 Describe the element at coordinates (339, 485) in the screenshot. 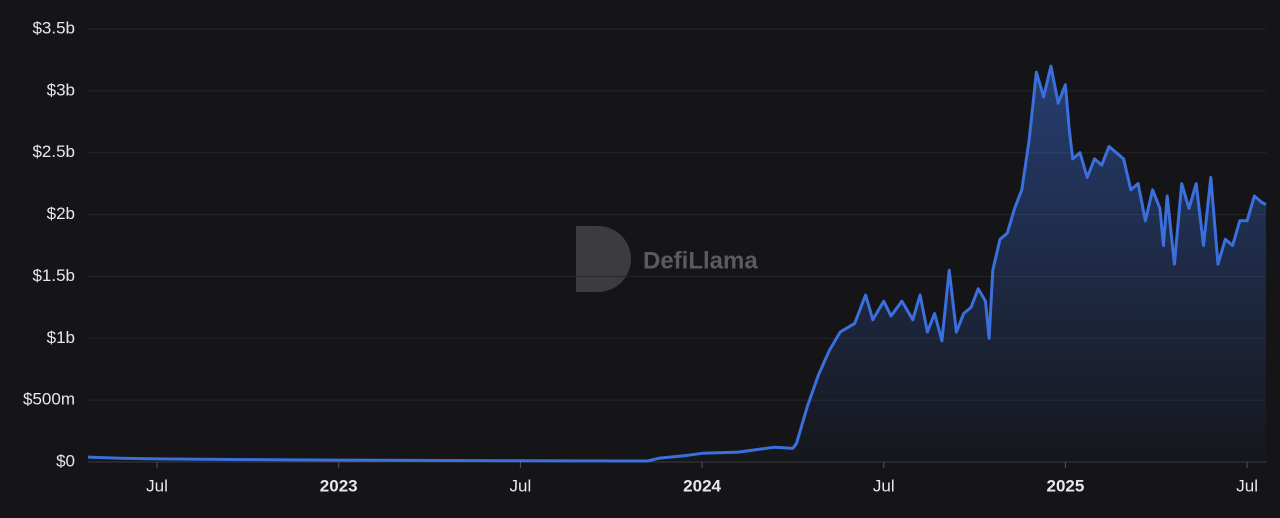

I see `x-tick-label: 2023` at that location.